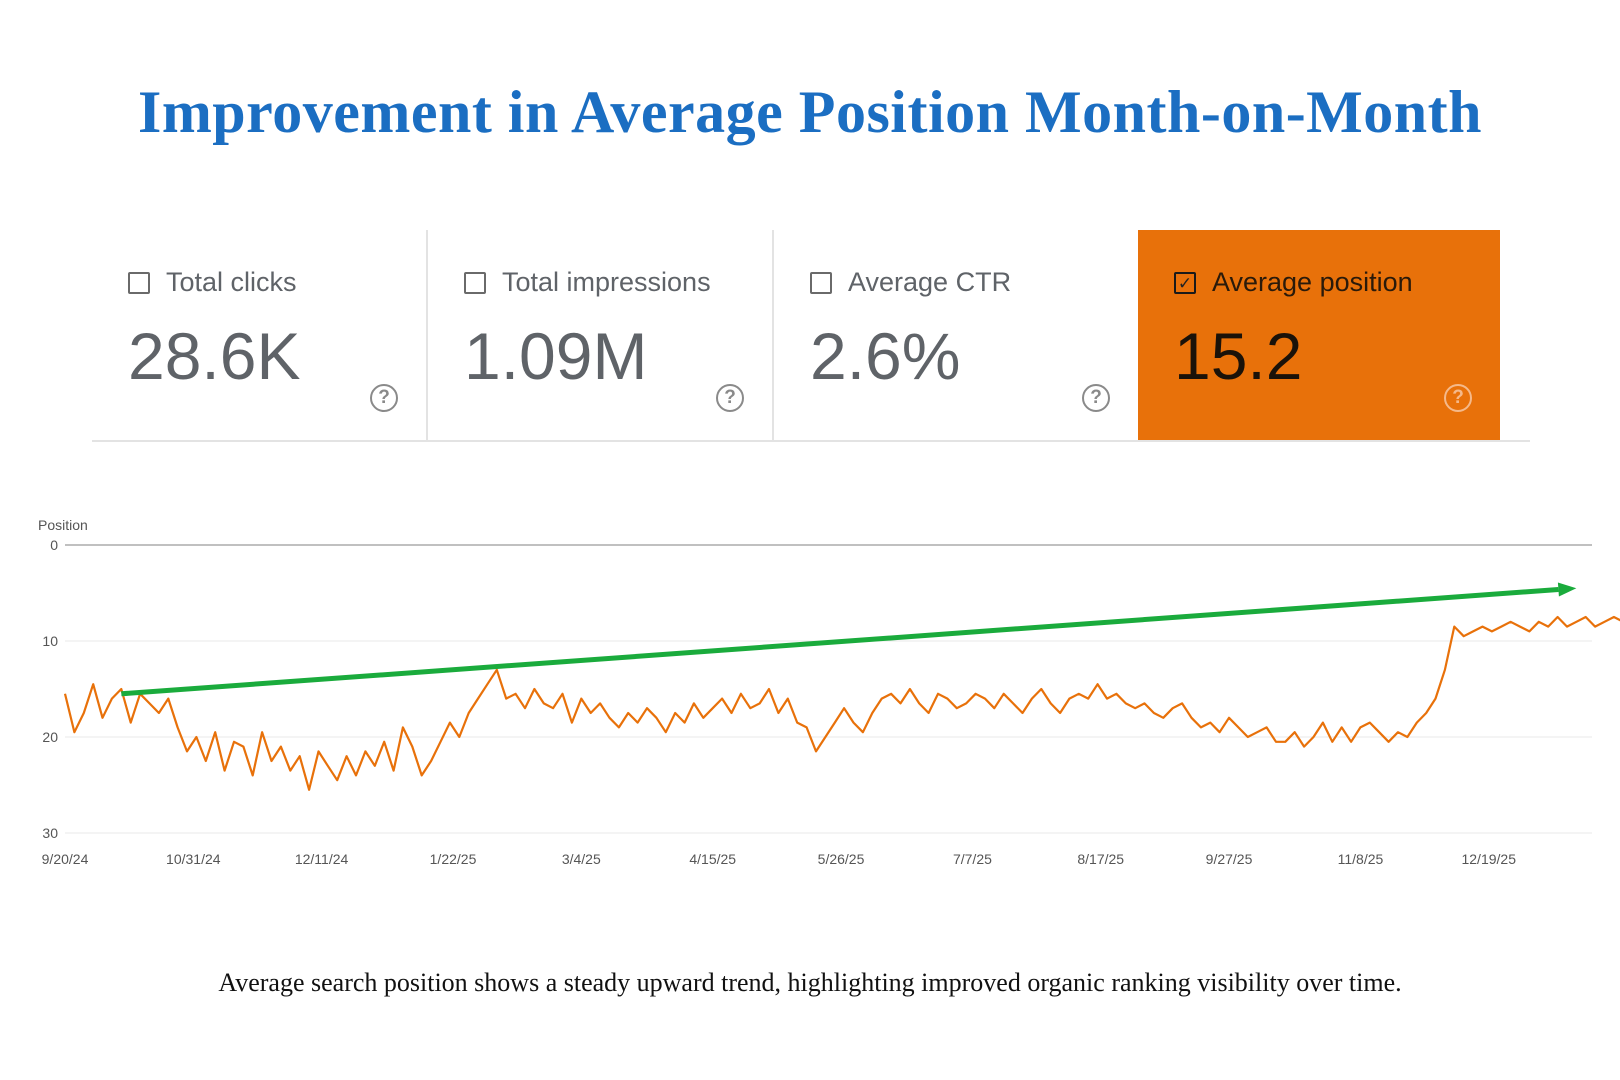  Describe the element at coordinates (1361, 859) in the screenshot. I see `x-tick-label: 11/8/25` at that location.